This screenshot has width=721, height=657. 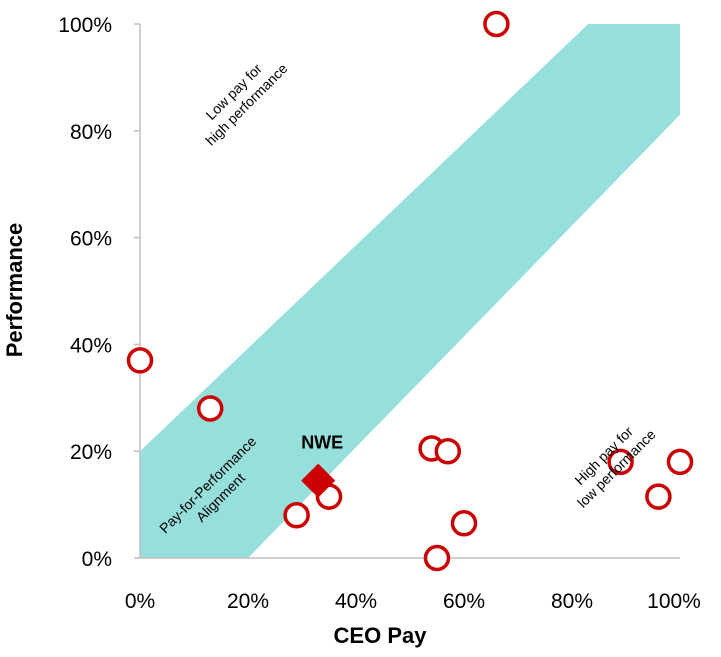 I want to click on y-tick-label: 20%, so click(x=91, y=452).